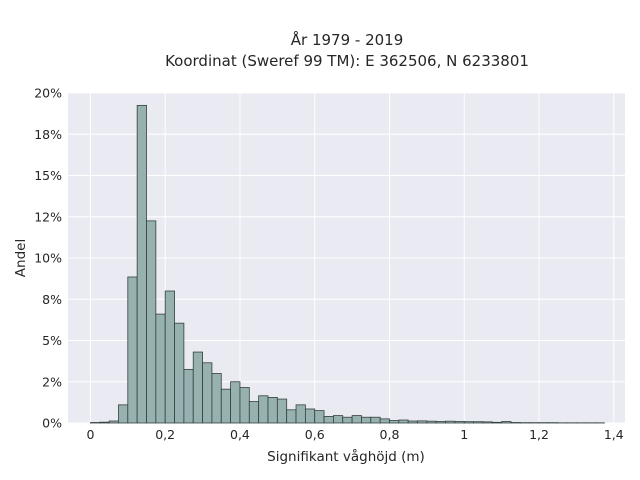  Describe the element at coordinates (48, 93) in the screenshot. I see `y-tick-label: 20%` at that location.